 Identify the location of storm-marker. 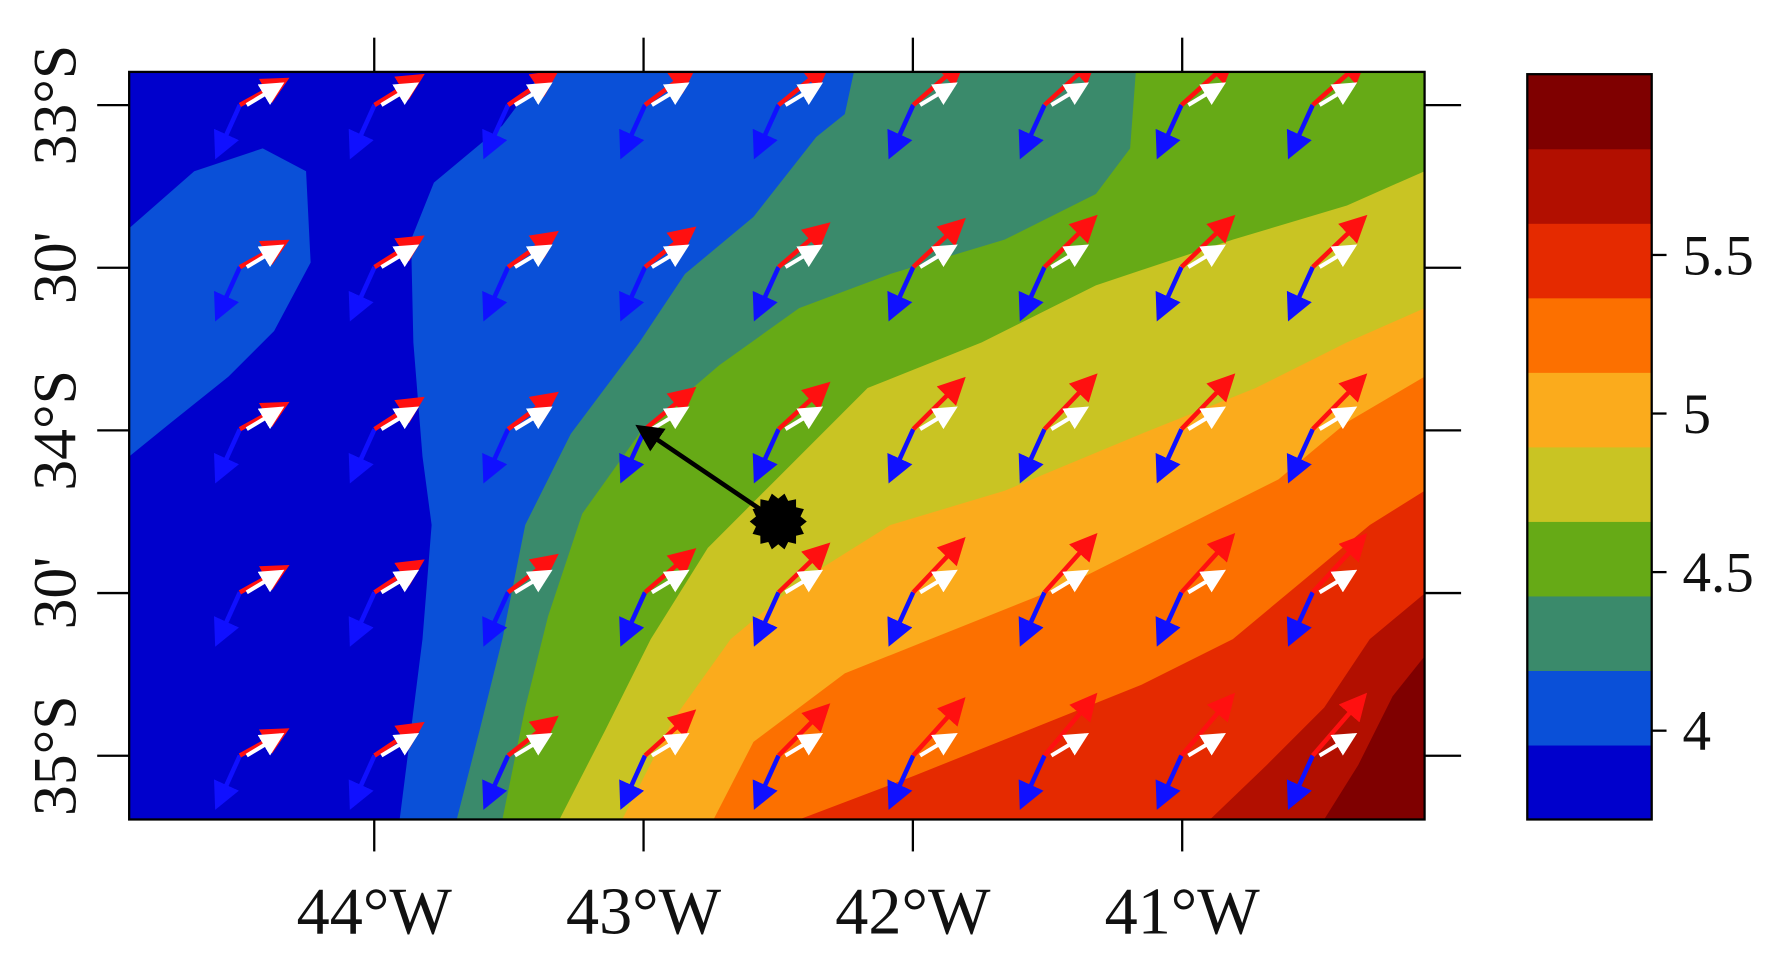
(778, 521).